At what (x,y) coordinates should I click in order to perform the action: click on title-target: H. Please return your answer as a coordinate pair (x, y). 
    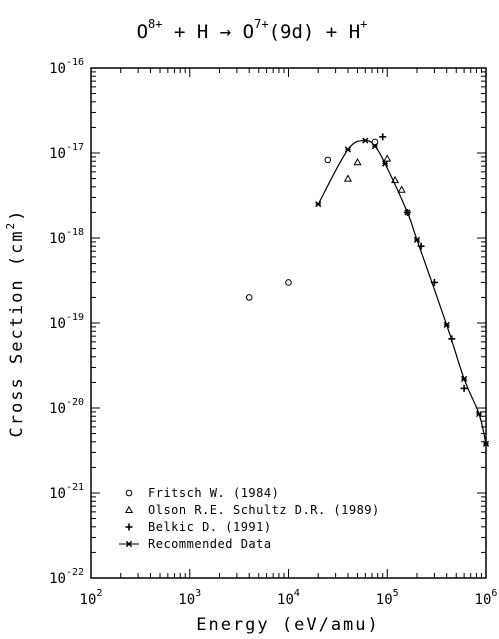
    Looking at the image, I should click on (202, 32).